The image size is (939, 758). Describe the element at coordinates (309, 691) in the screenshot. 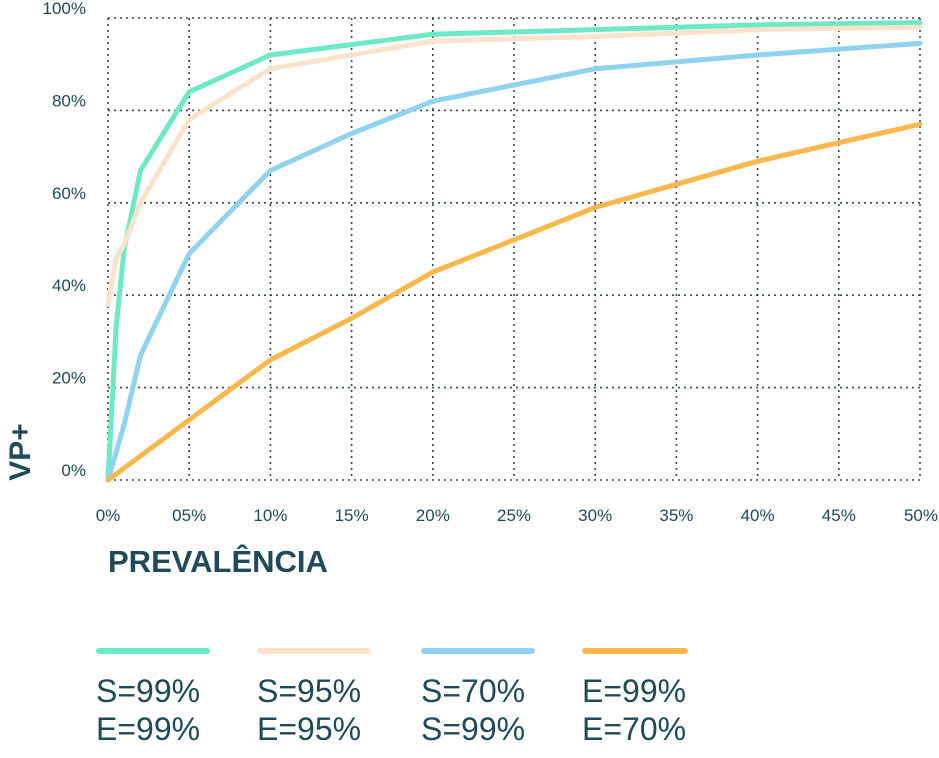

I see `legend-label-line: S=95%` at that location.